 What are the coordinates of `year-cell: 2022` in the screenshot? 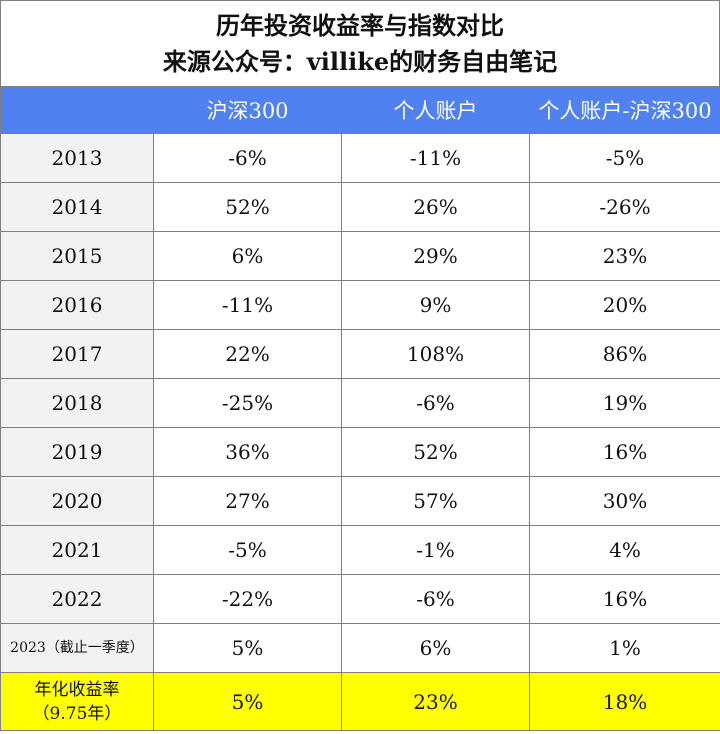 It's located at (77, 599).